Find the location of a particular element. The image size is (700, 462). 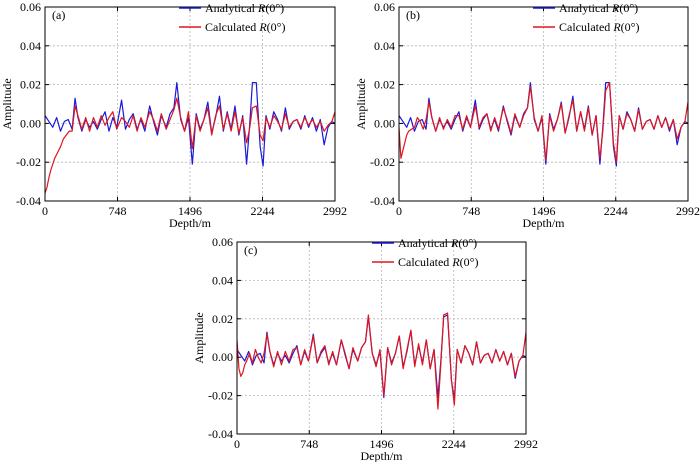

panel-label: (c) is located at coordinates (250, 250).